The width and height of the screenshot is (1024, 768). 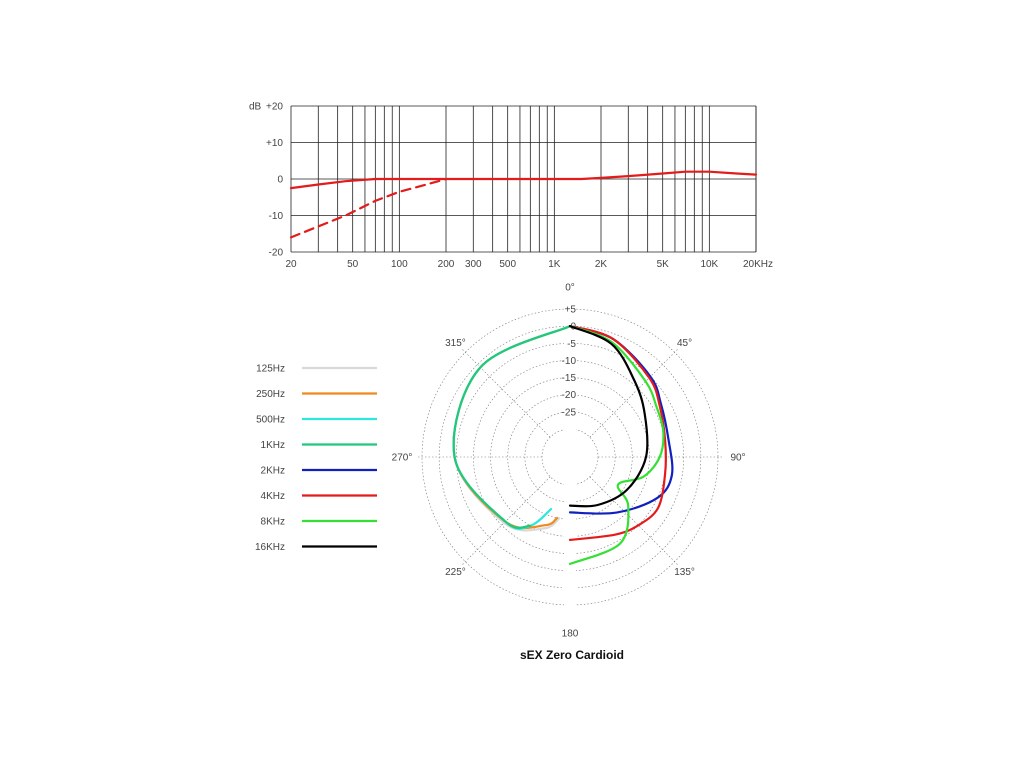 I want to click on polar-angle-label: 270°, so click(x=402, y=458).